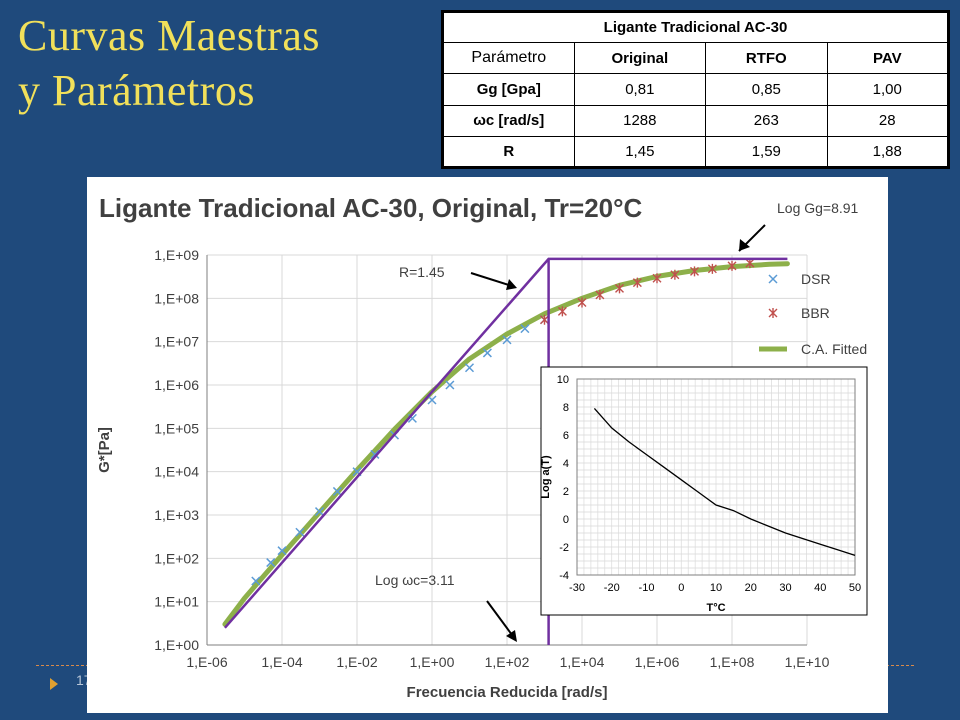  I want to click on x-tick-label: 1,E-02, so click(356, 662).